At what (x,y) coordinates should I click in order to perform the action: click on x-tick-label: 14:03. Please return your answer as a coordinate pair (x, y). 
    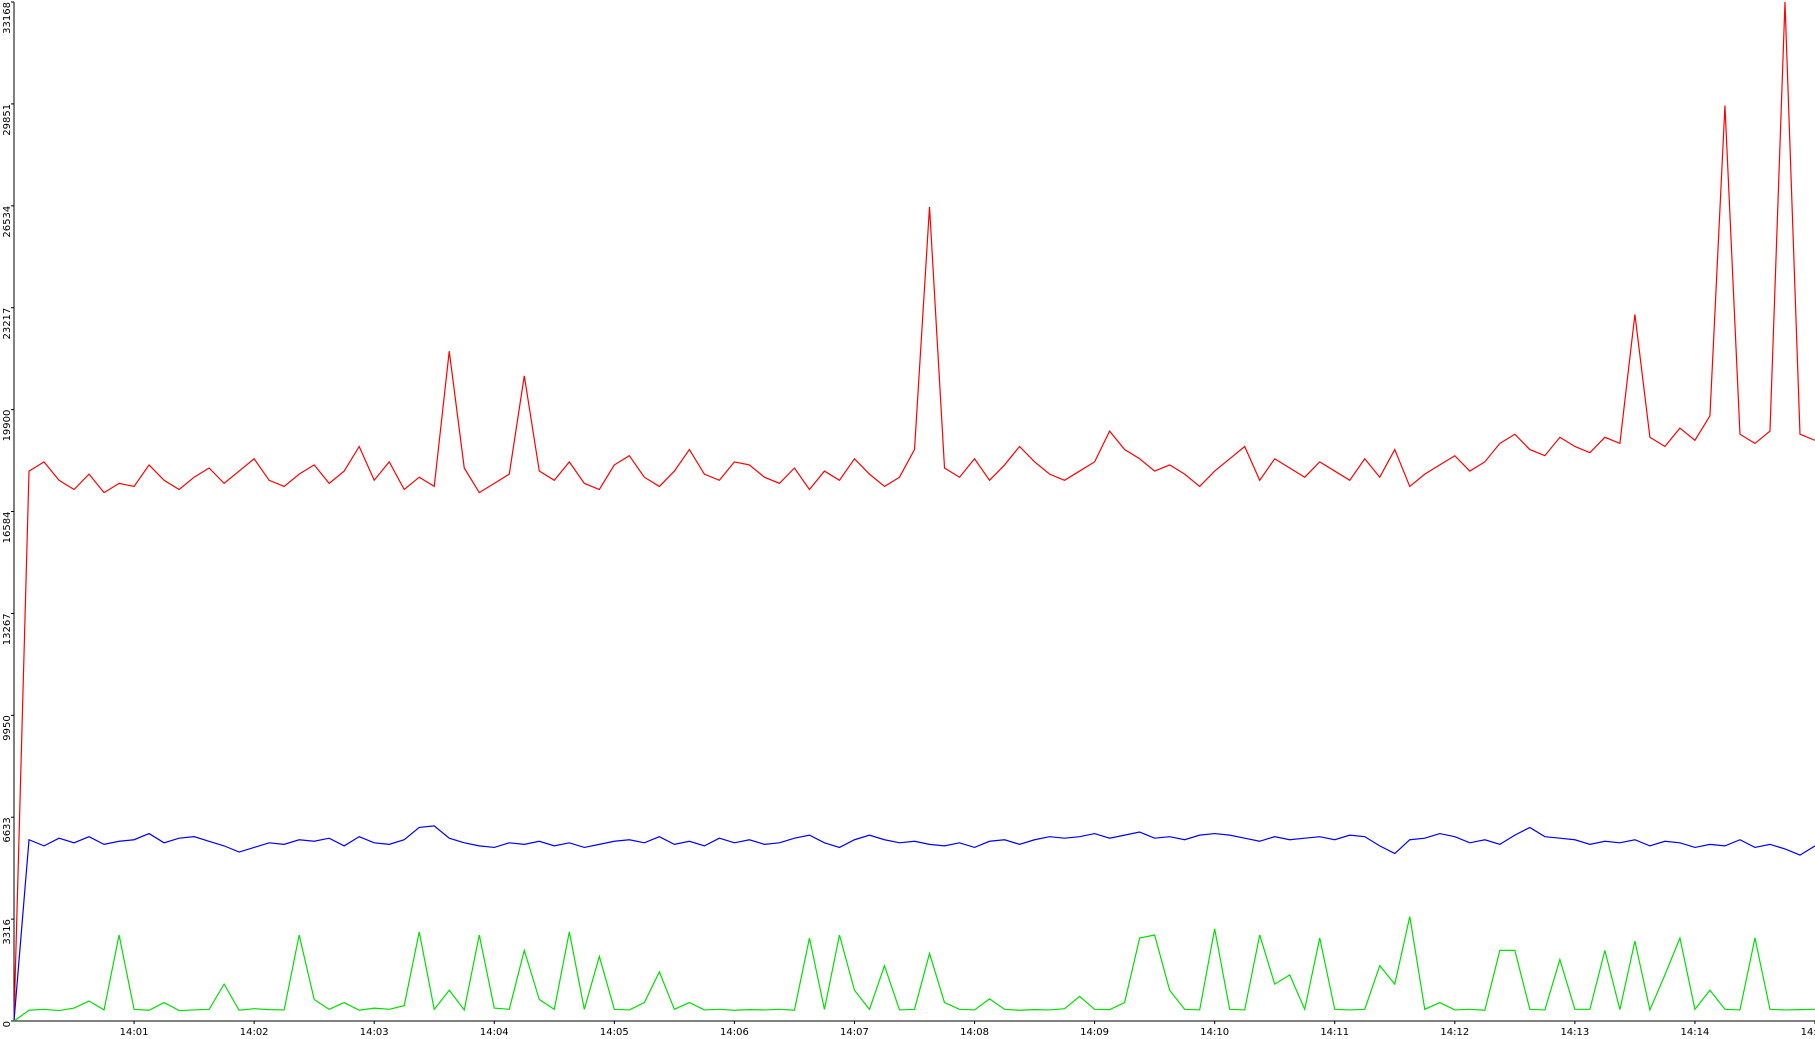
    Looking at the image, I should click on (374, 1032).